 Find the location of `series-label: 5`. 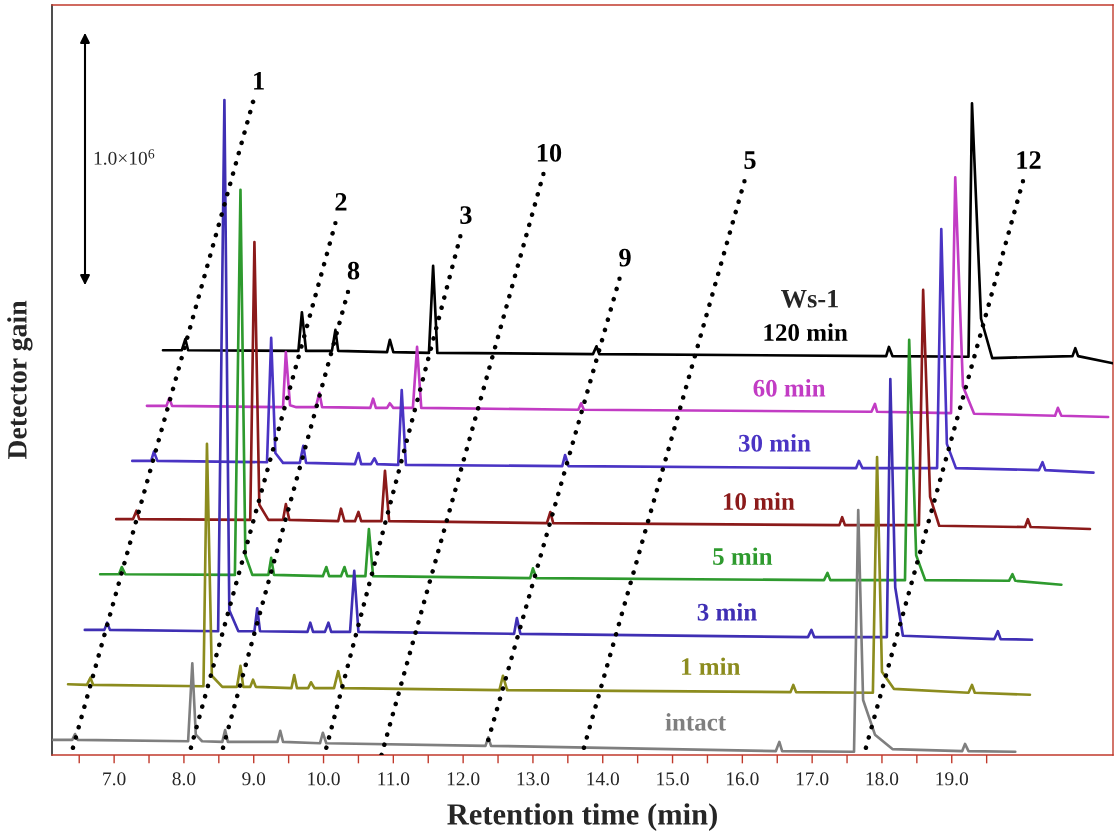

series-label: 5 is located at coordinates (750, 160).